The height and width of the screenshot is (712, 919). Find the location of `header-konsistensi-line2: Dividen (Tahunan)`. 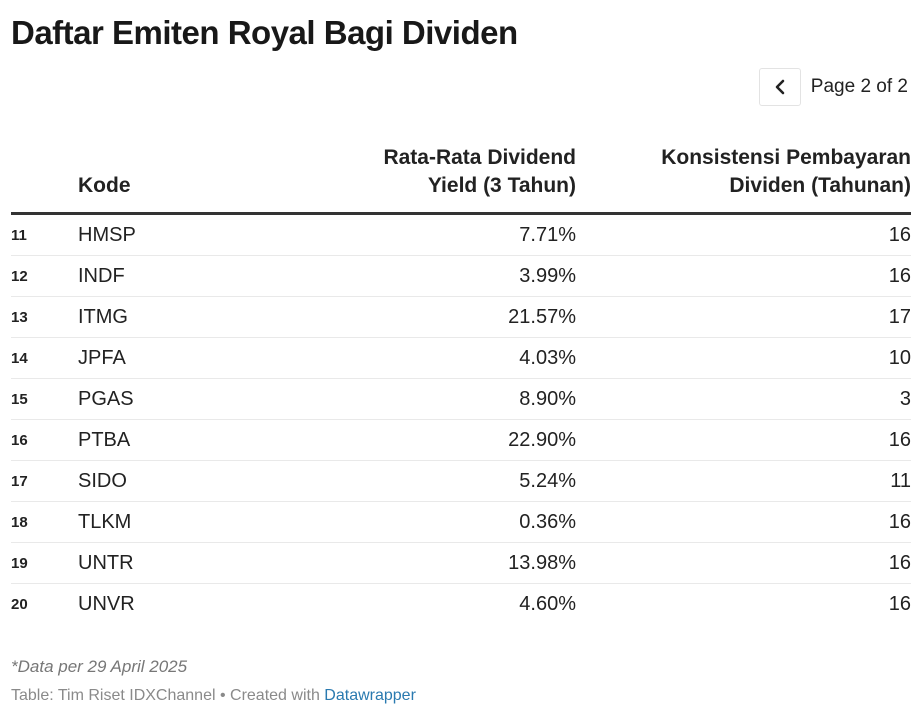

header-konsistensi-line2: Dividen (Tahunan) is located at coordinates (820, 185).